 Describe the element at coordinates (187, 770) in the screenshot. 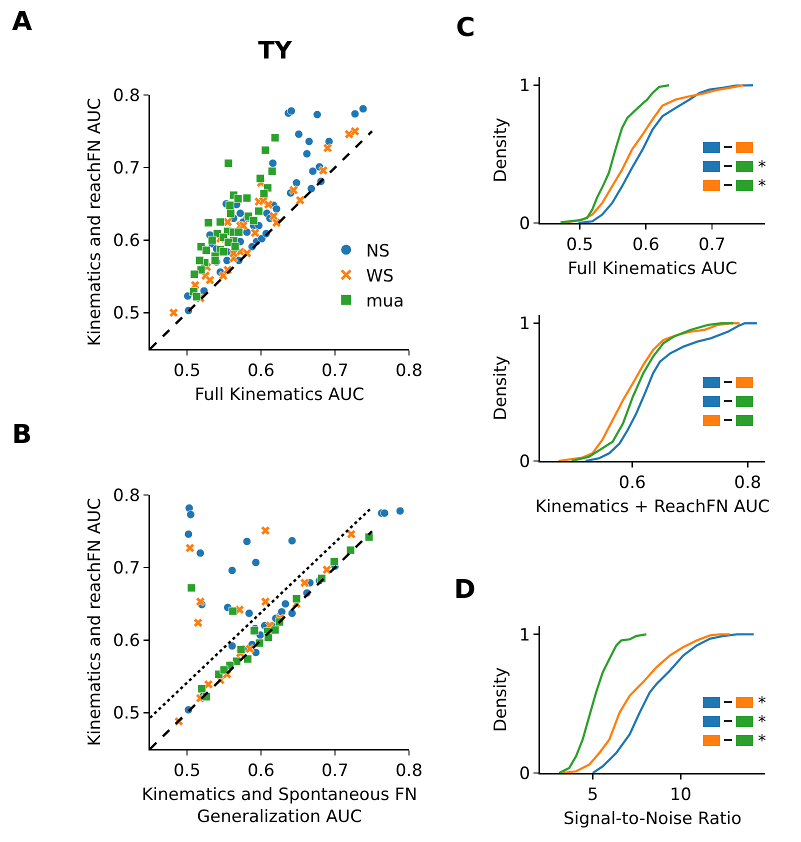

I see `x-tick-label: 0.5` at that location.